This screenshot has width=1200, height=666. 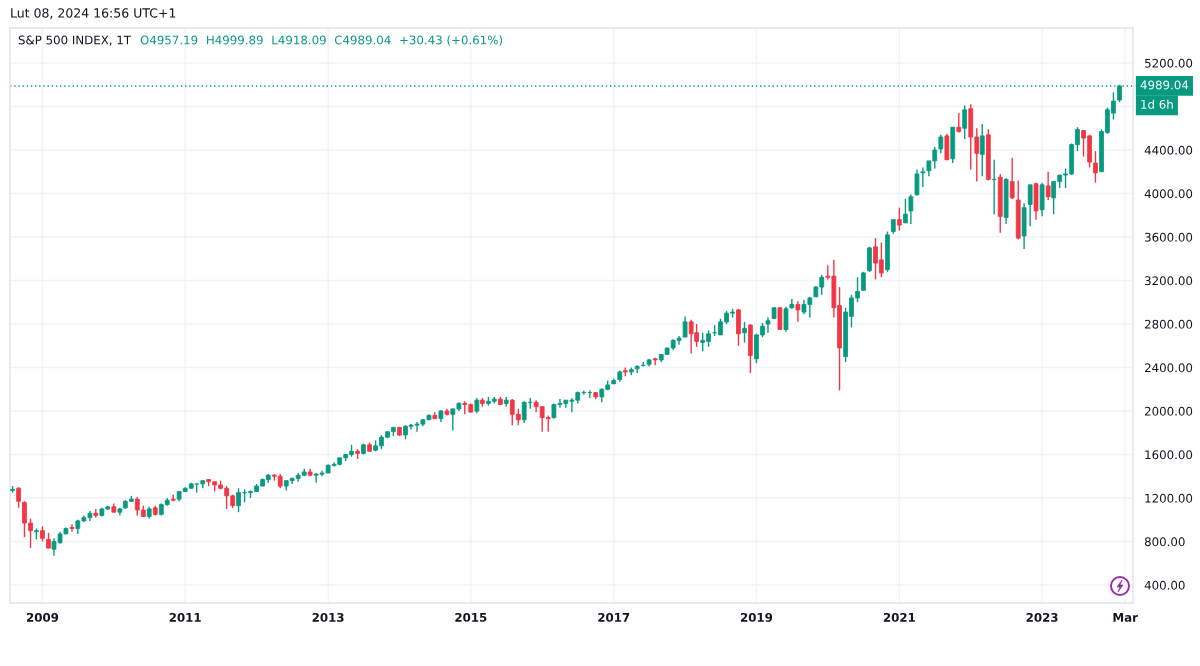 What do you see at coordinates (1164, 85) in the screenshot?
I see `ref-line-label: 4989.04` at bounding box center [1164, 85].